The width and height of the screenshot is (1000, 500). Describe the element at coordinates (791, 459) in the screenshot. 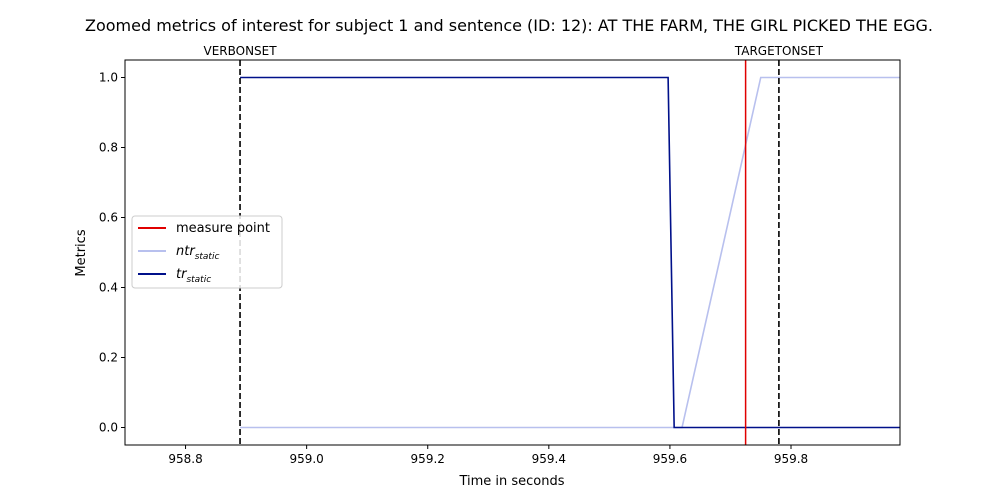

I see `x-tick-label: 959.8` at that location.